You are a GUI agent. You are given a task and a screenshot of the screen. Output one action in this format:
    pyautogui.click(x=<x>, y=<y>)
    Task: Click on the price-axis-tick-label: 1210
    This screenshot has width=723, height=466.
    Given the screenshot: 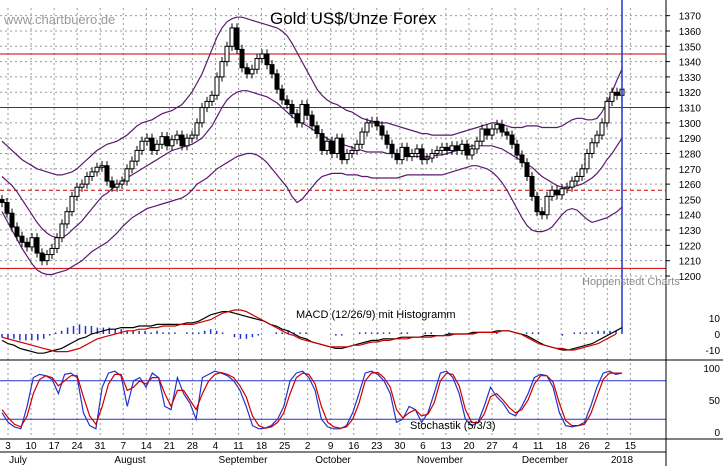 What is the action you would take?
    pyautogui.click(x=690, y=262)
    